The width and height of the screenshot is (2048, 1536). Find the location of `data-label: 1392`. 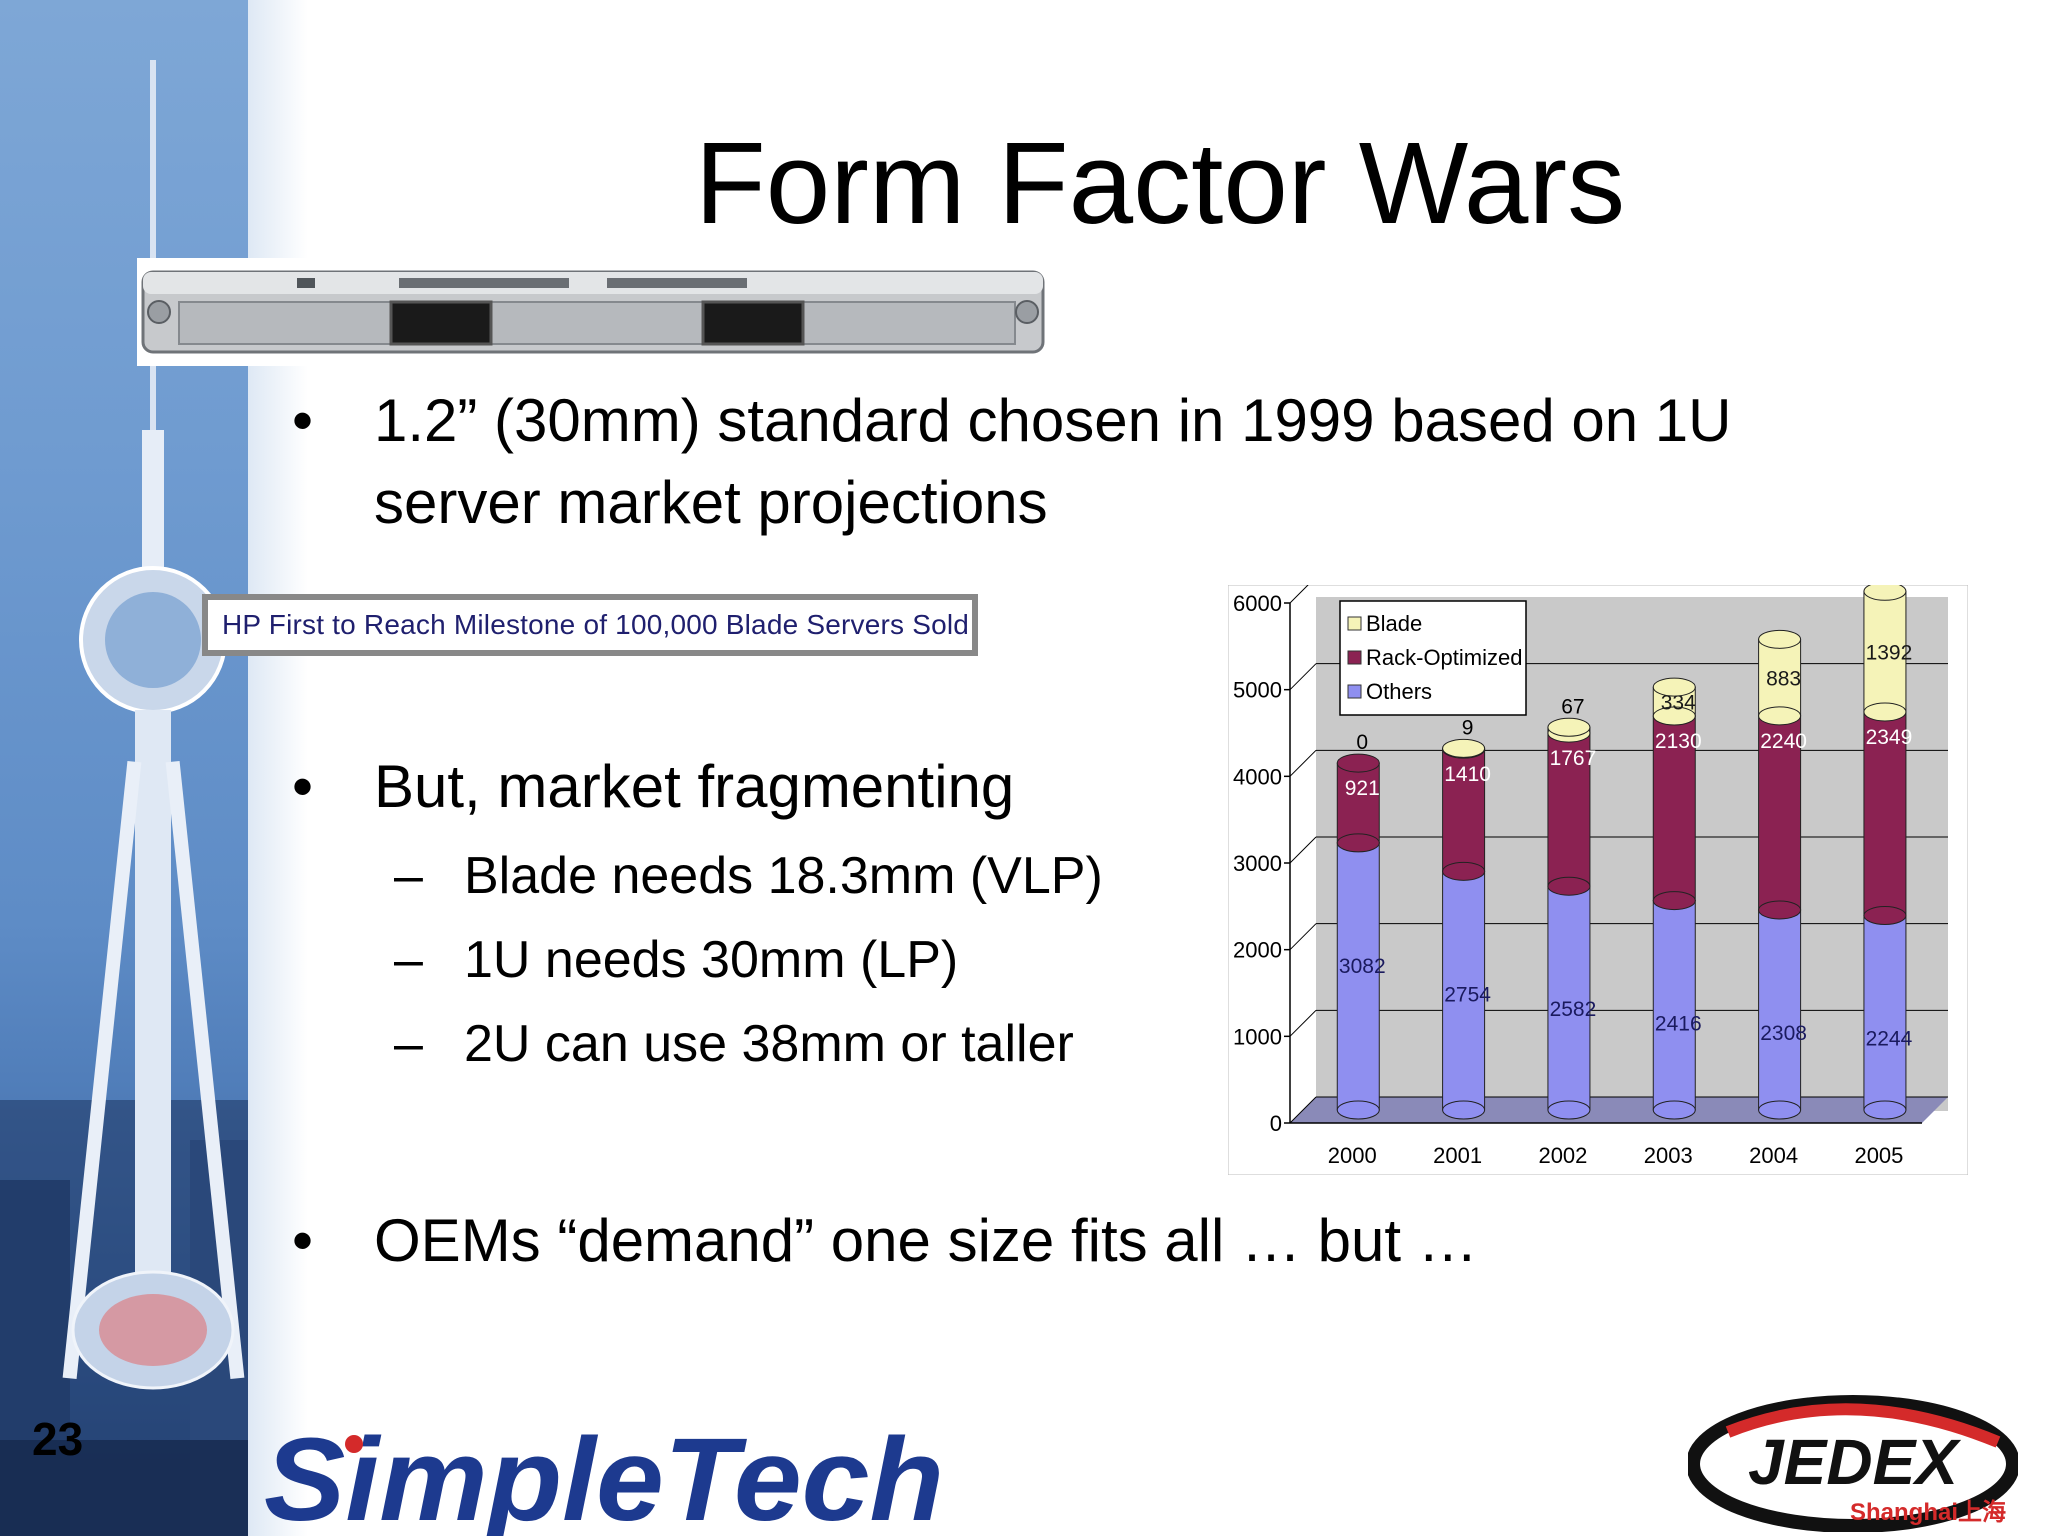

data-label: 1392 is located at coordinates (1889, 653).